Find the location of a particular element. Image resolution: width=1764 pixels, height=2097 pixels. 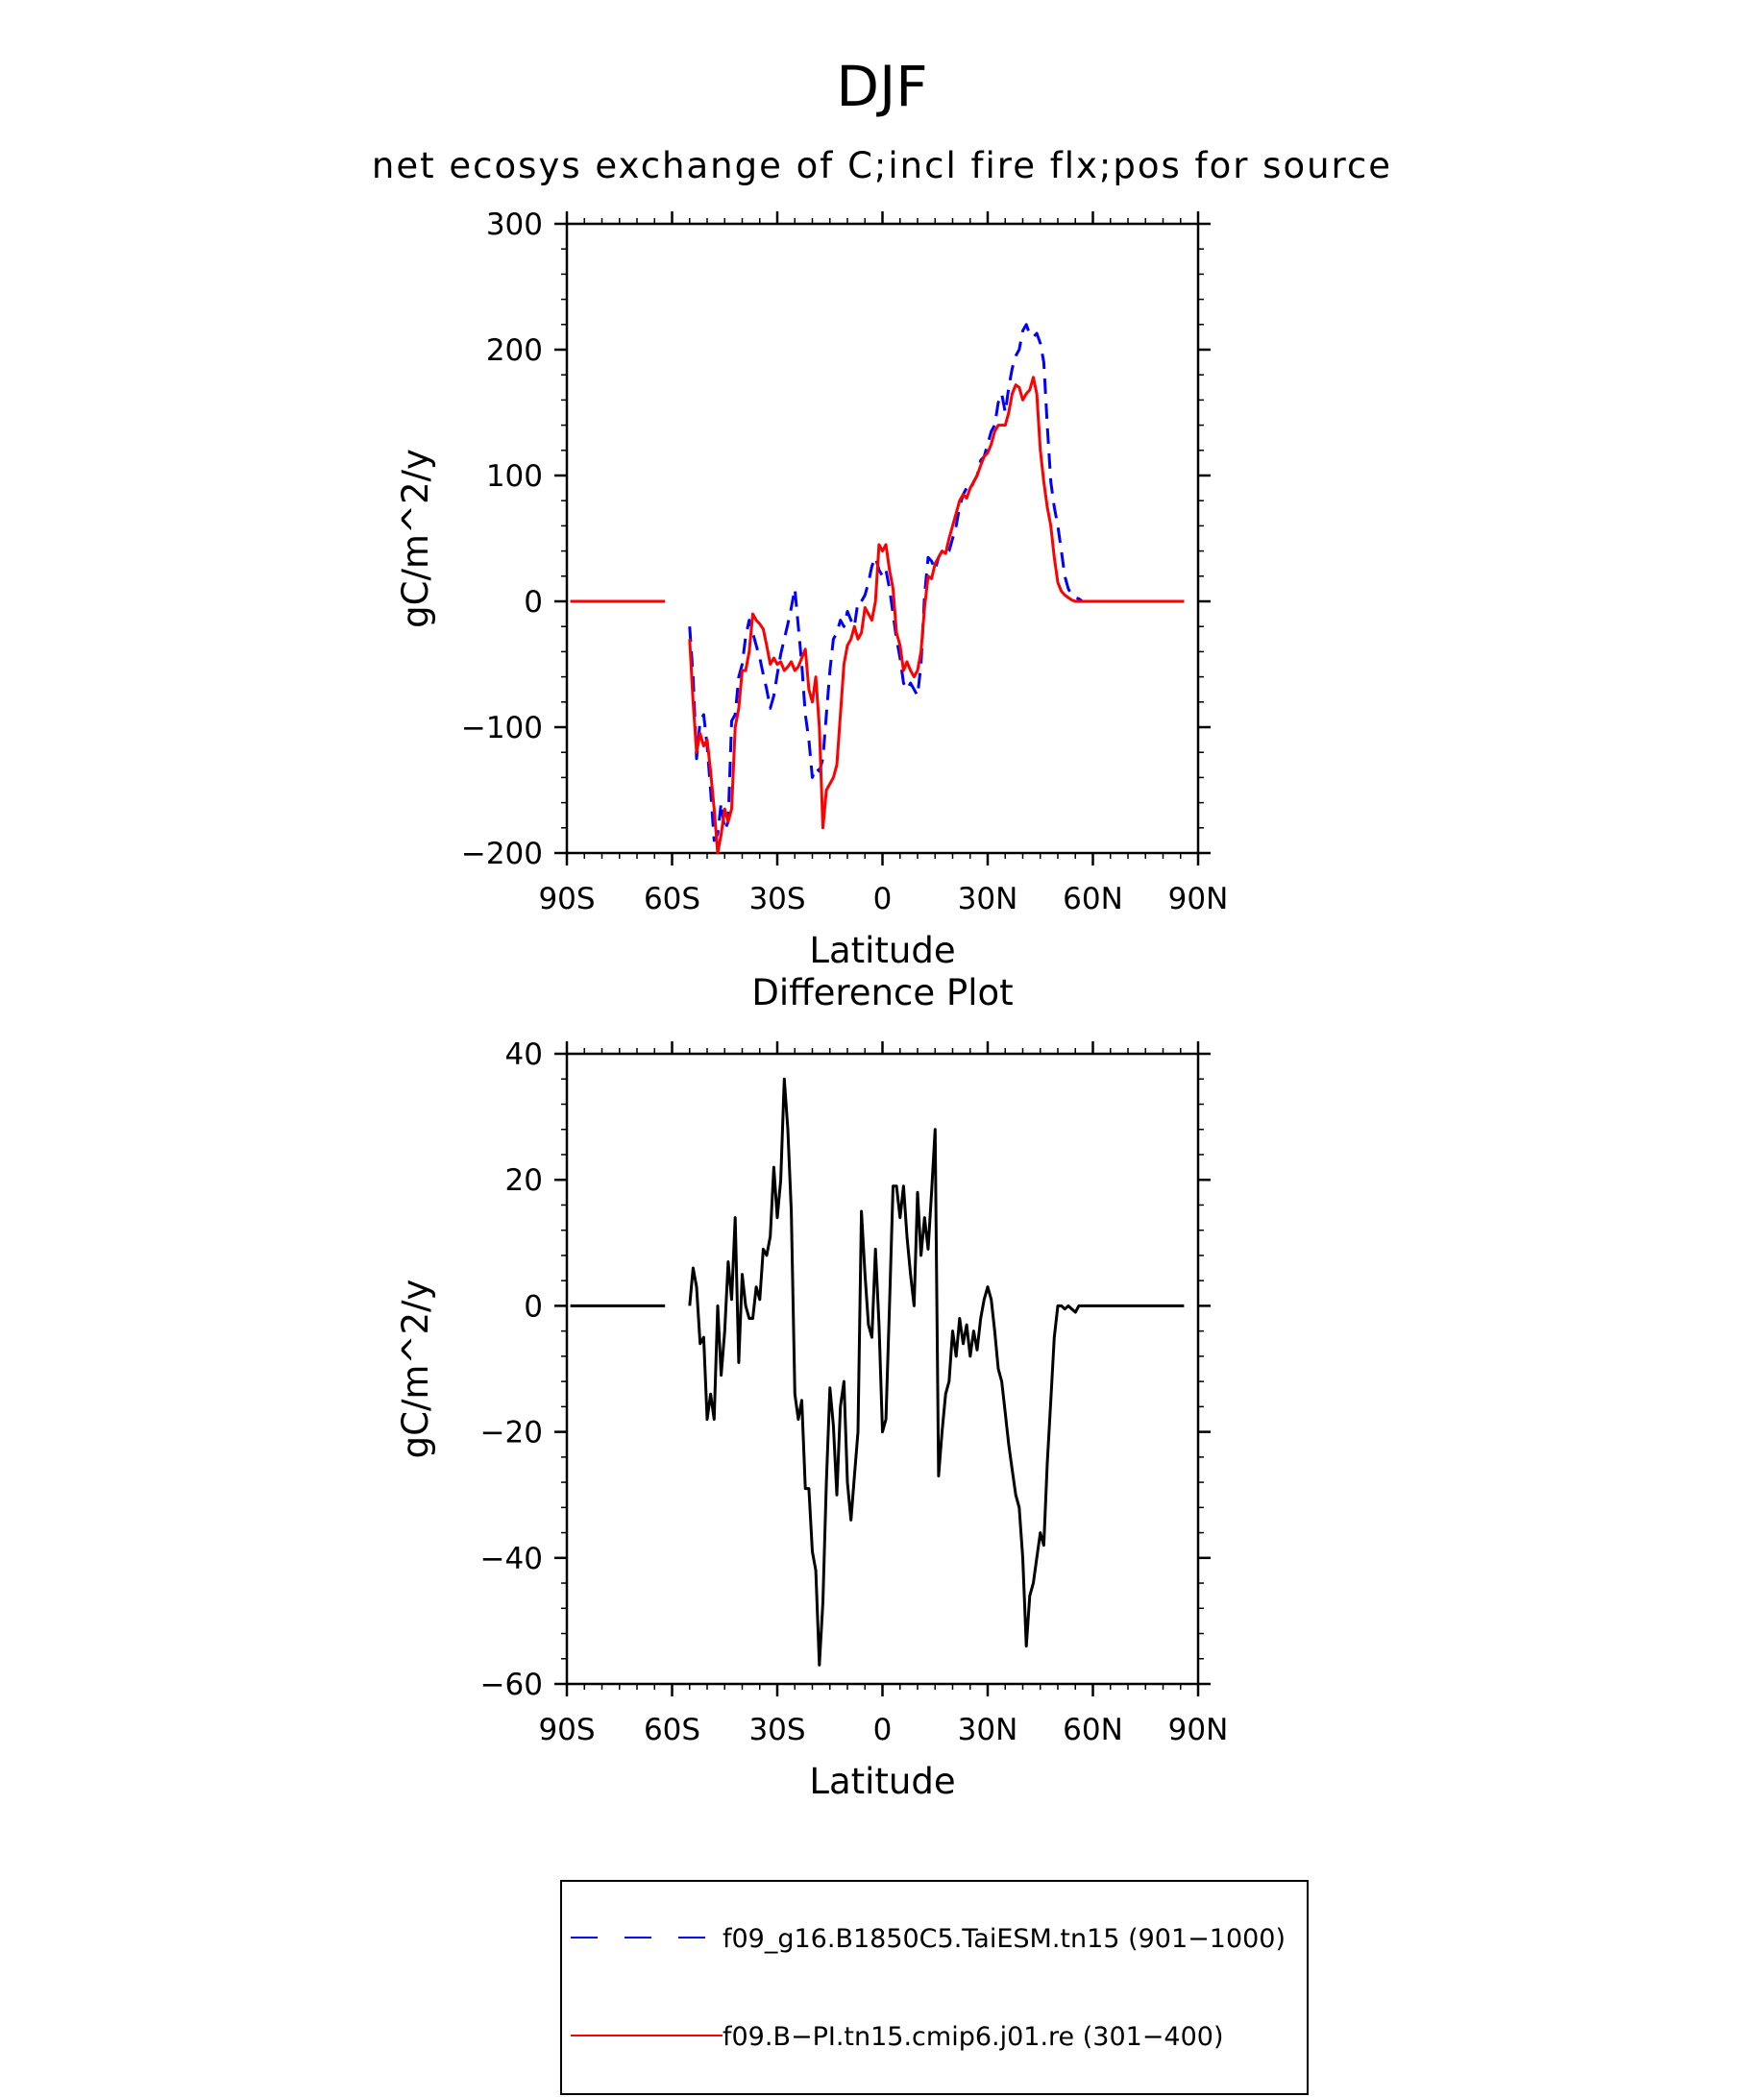

y-tick-label: 300 is located at coordinates (514, 224).